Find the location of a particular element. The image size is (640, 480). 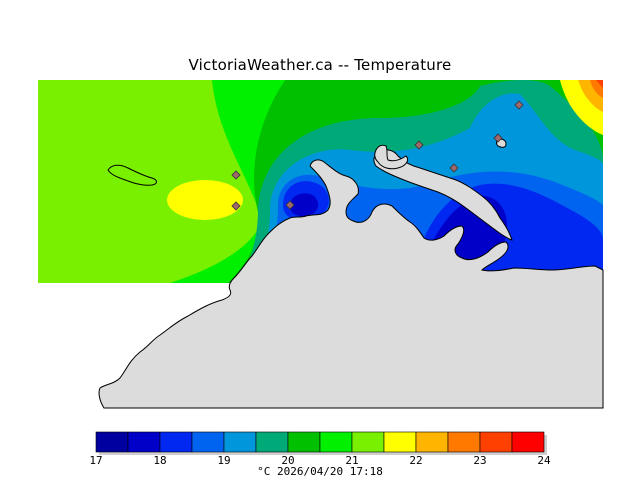

island-north-hook is located at coordinates (391, 157).